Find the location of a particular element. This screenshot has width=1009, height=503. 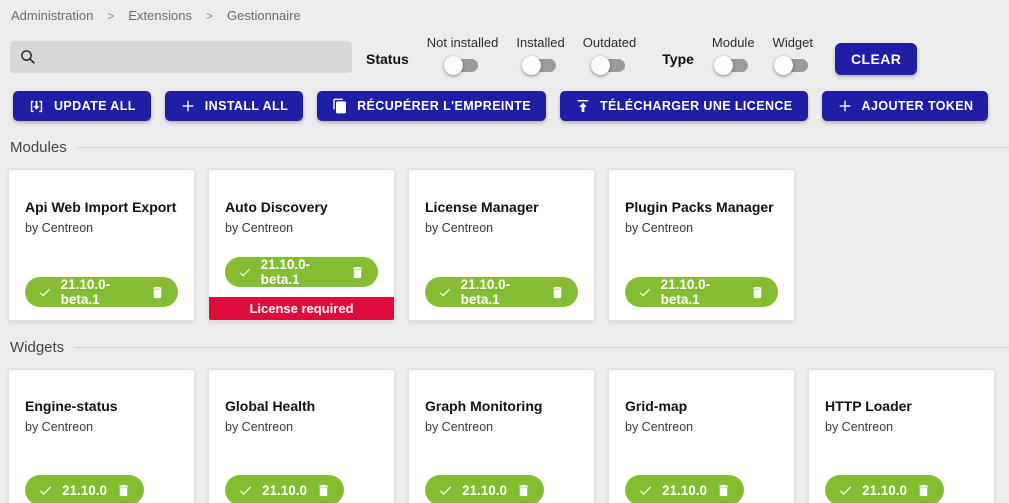

toggle-label: Widget is located at coordinates (793, 42).